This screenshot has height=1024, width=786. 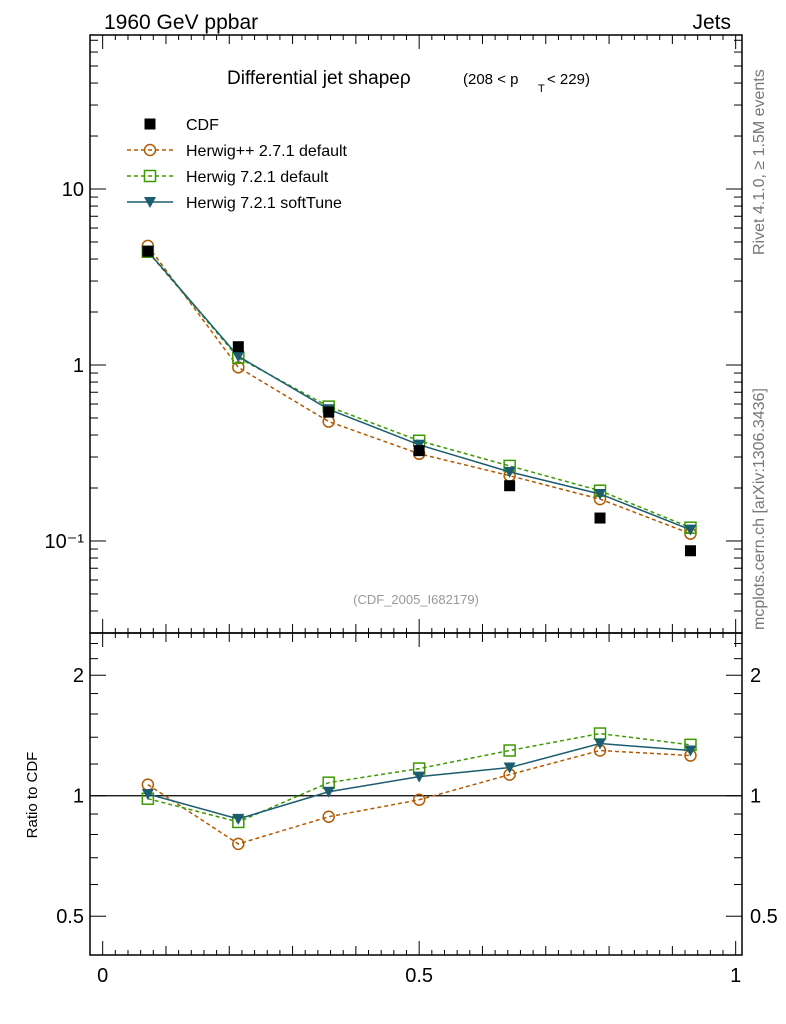 I want to click on mcplots-label: mcplots.cern.ch [arXiv:1306.3436], so click(x=759, y=509).